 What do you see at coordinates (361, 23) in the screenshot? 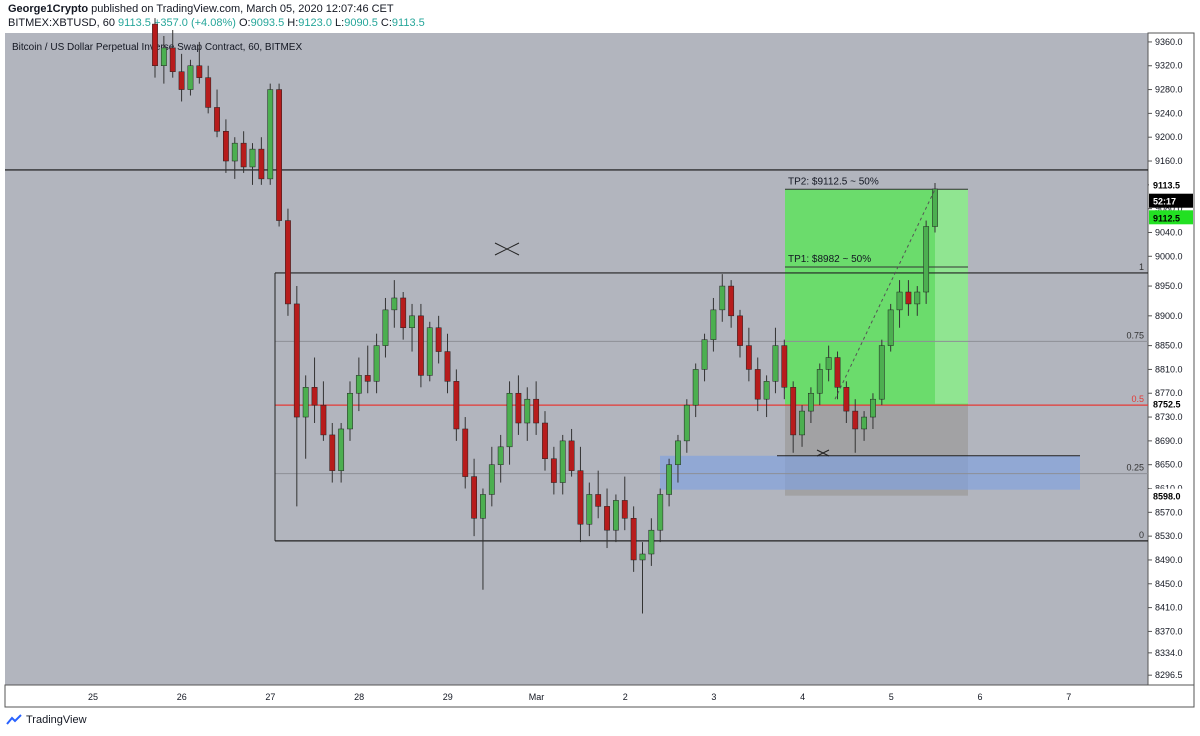
I see `low-value: 9090.5` at bounding box center [361, 23].